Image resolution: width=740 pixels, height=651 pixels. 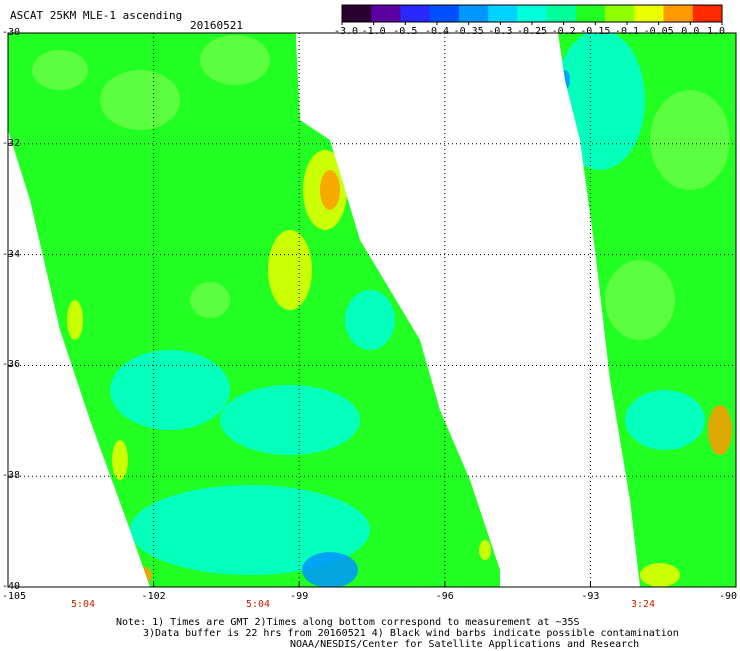 What do you see at coordinates (563, 31) in the screenshot?
I see `colorbar-label: -0.2` at bounding box center [563, 31].